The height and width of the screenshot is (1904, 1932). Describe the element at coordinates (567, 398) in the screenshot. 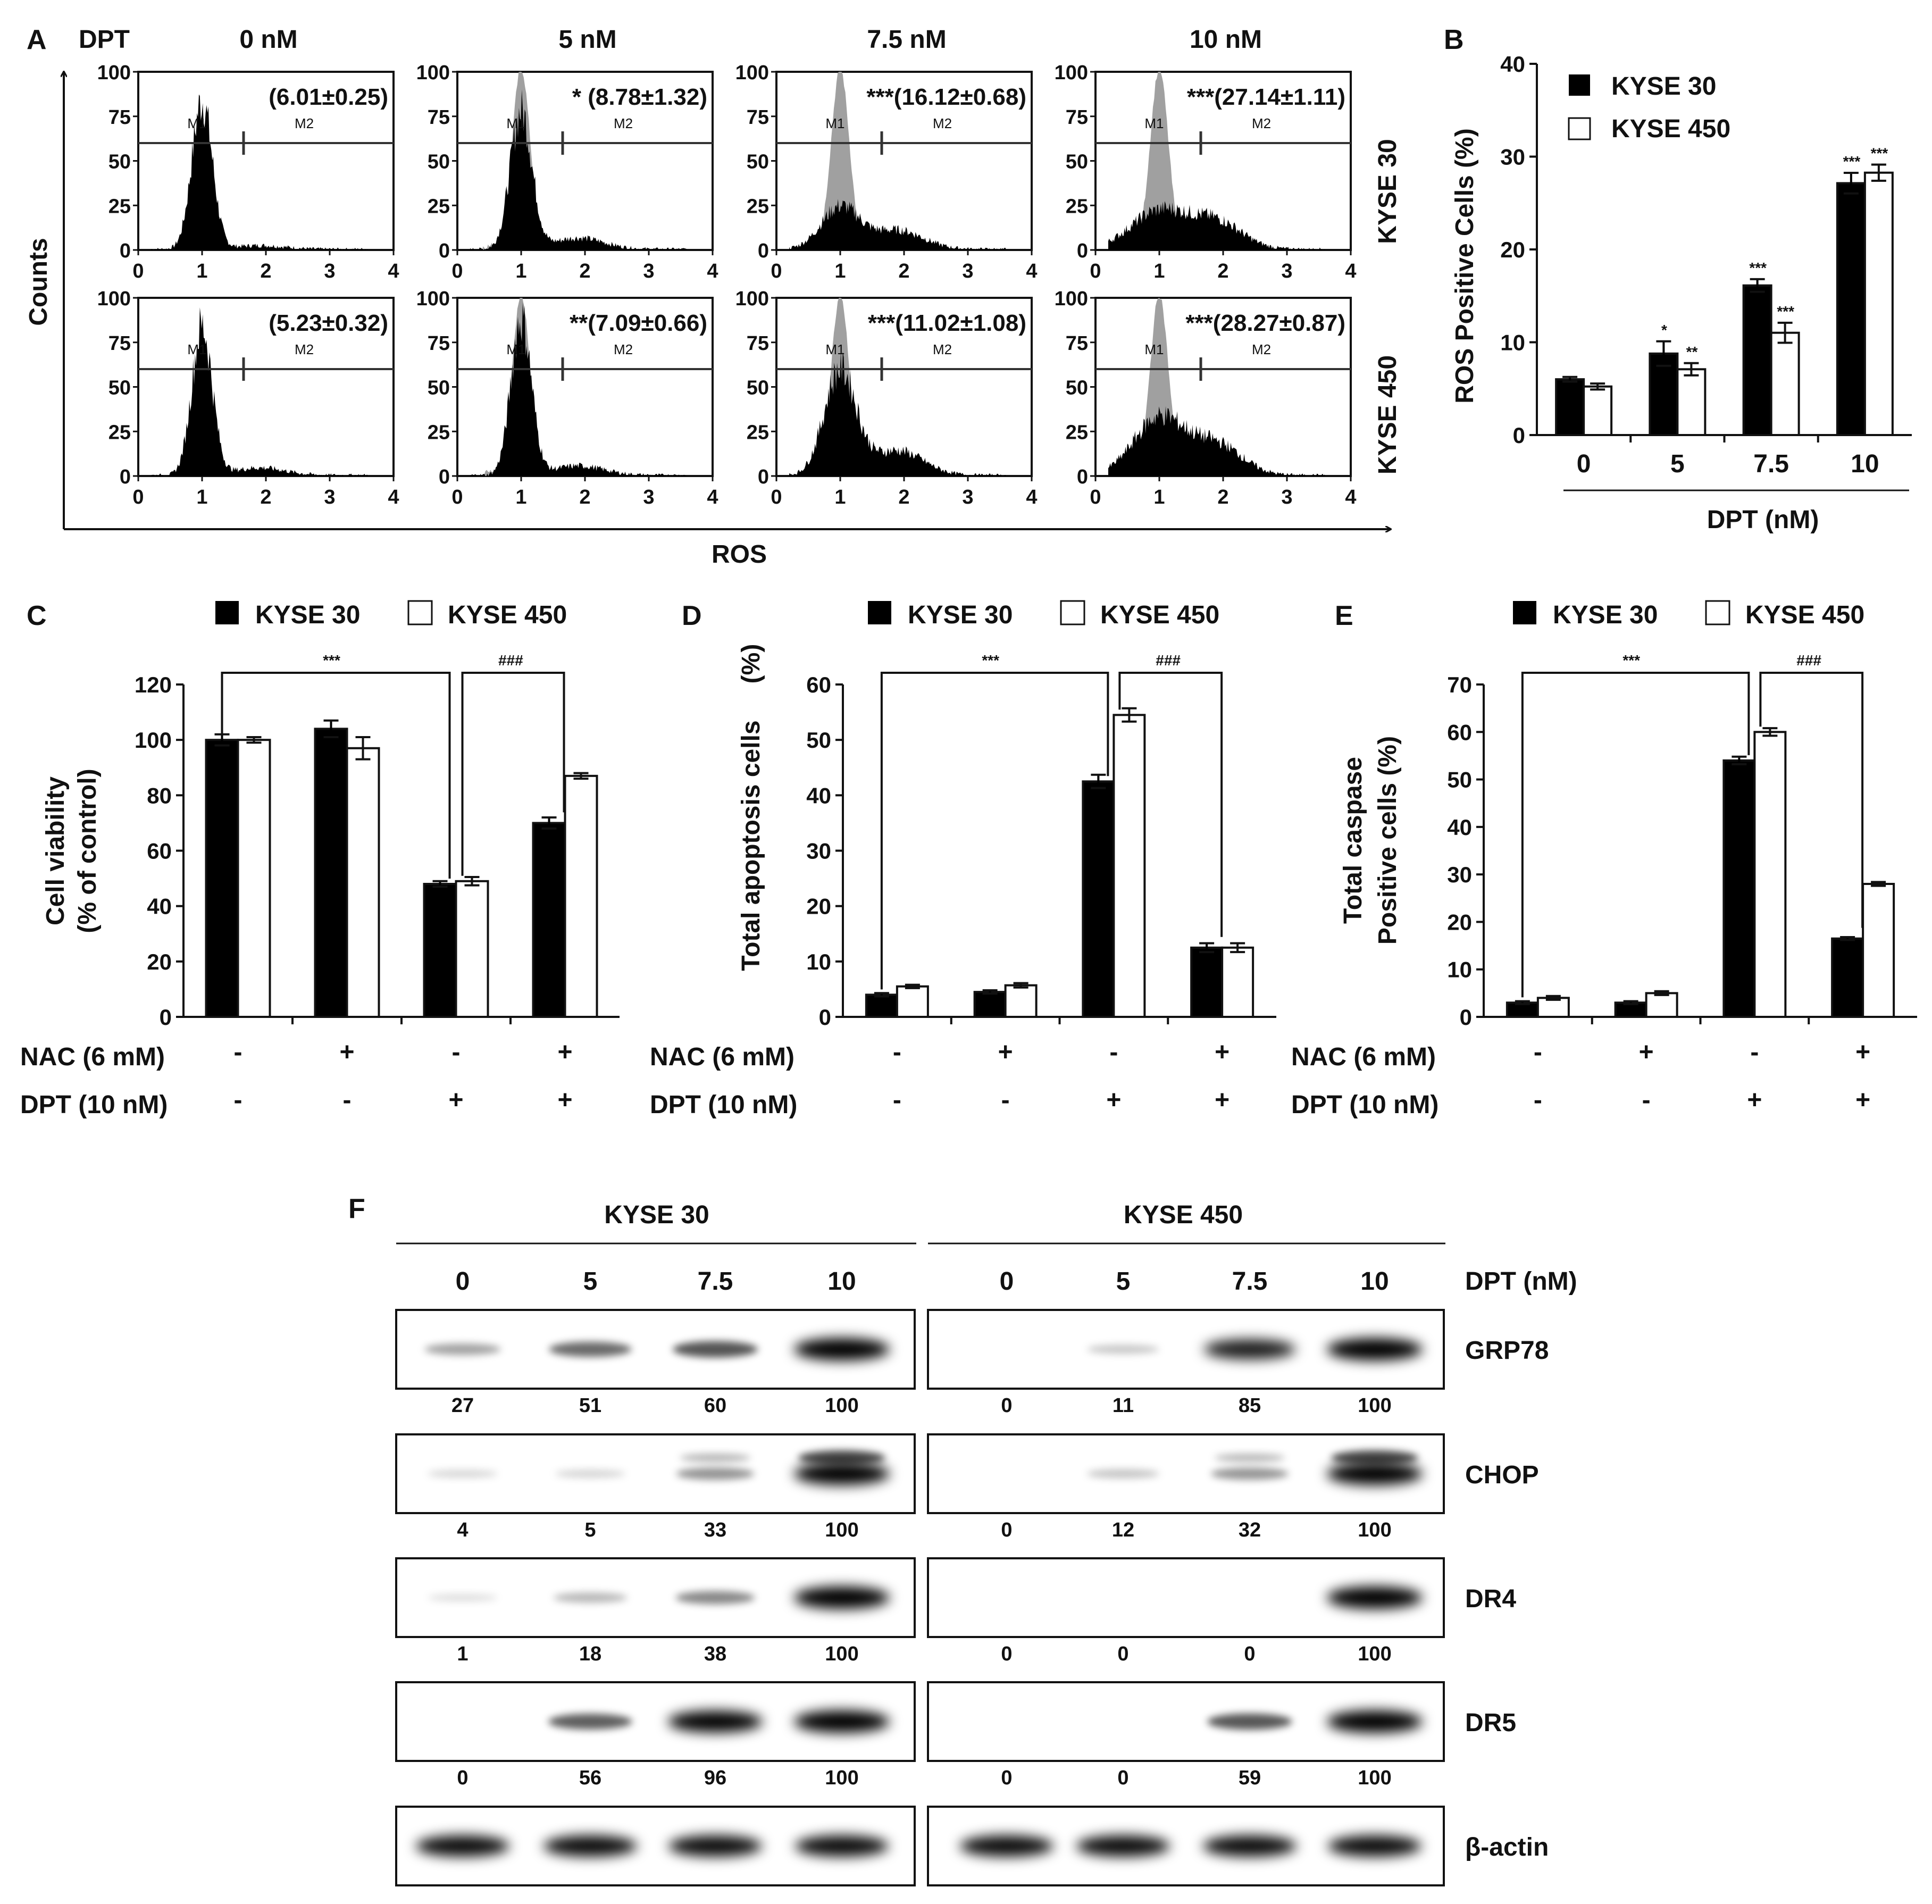

I see `flow-plot-r1-c1: M1 M2 **(7.09±0.66) 0 25 50 75 100 0 1 2 3 4` at that location.